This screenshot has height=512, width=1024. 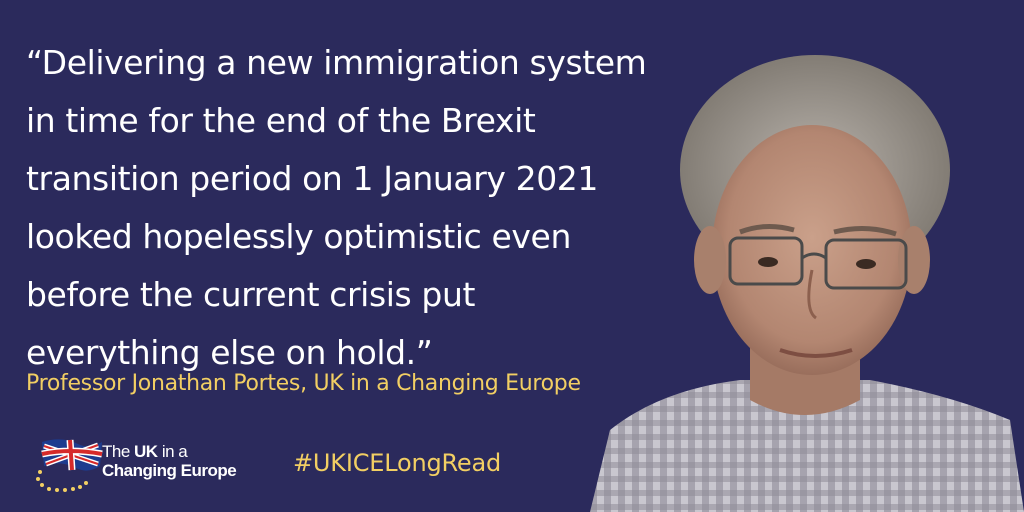 I want to click on hashtag: #UKICELongRead, so click(x=397, y=463).